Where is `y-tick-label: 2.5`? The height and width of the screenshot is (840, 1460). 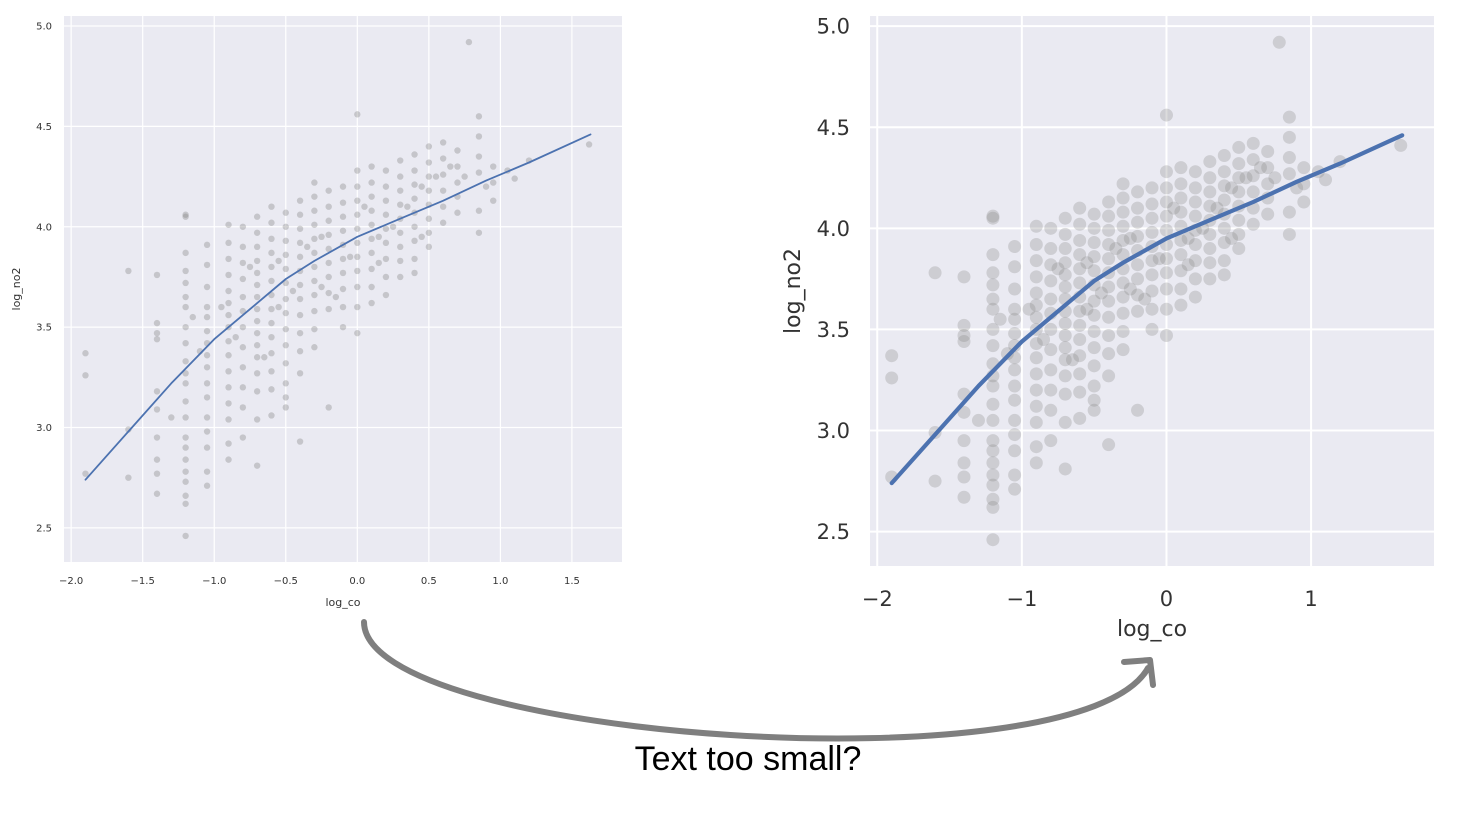 y-tick-label: 2.5 is located at coordinates (833, 532).